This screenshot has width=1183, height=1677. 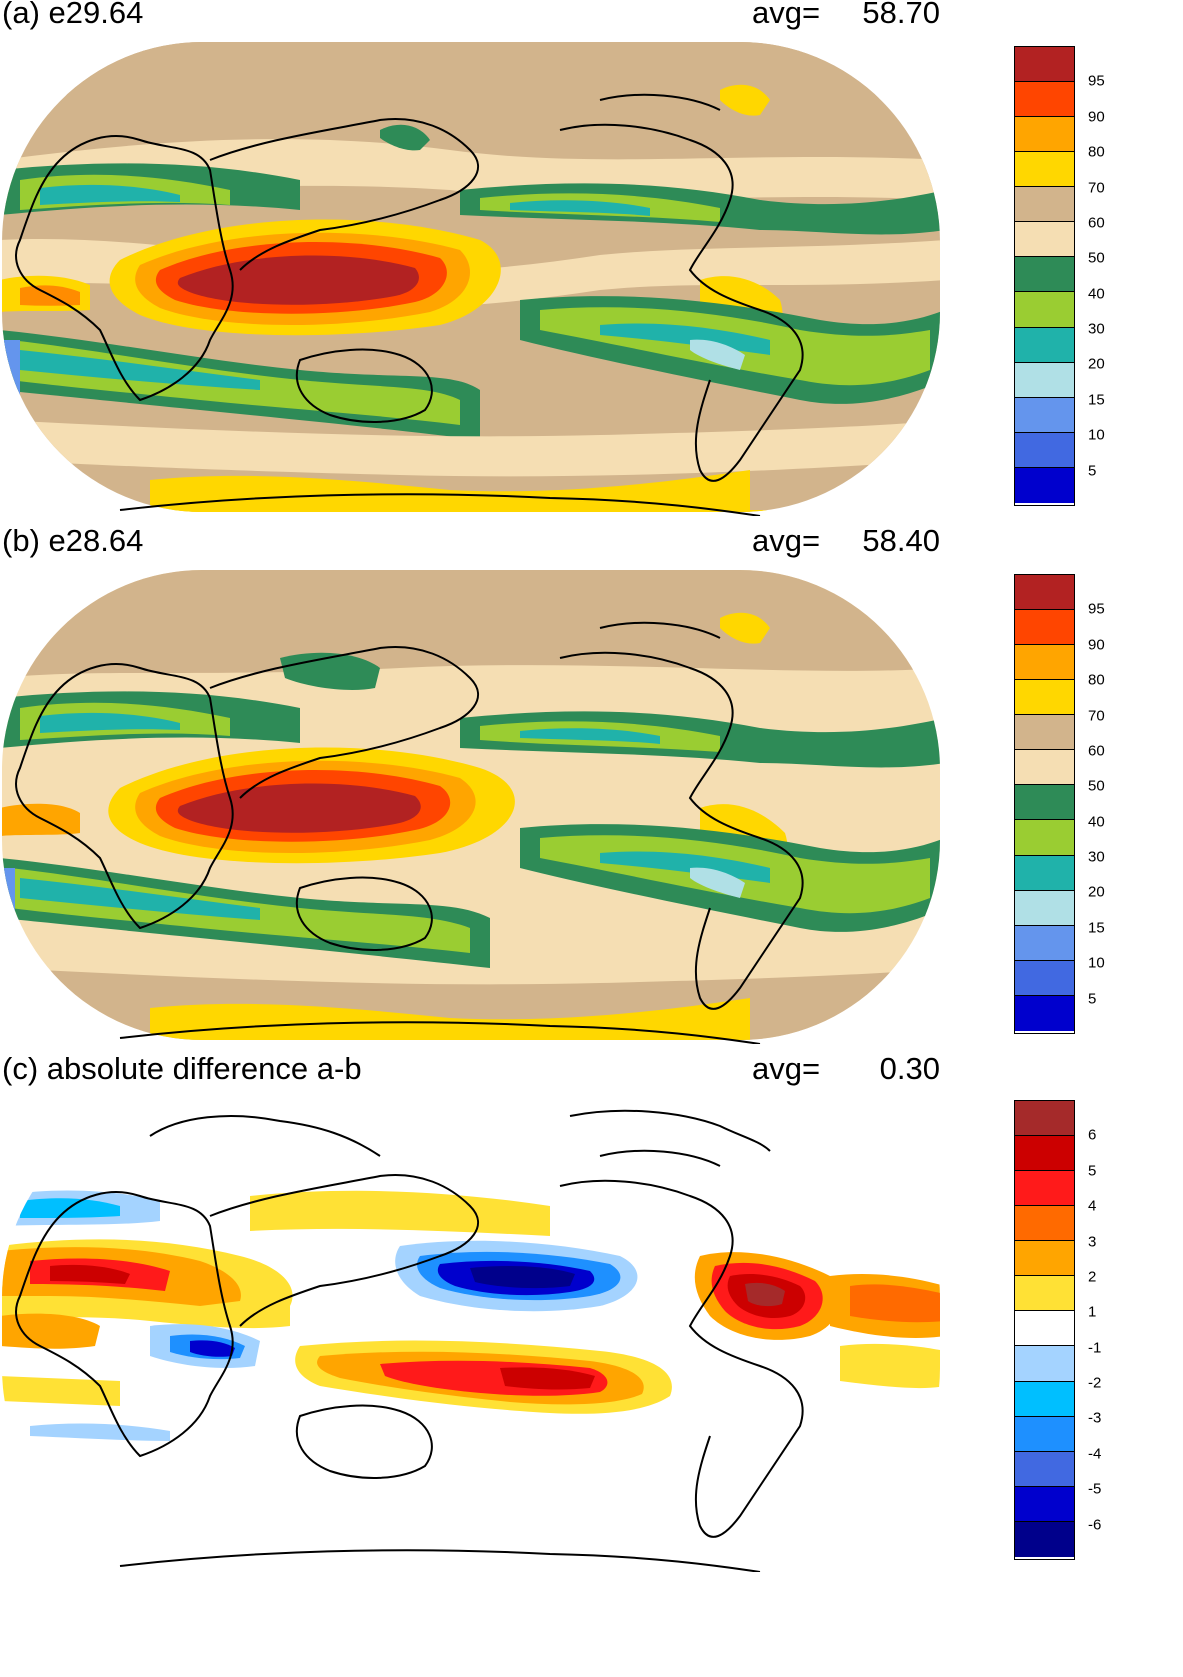 I want to click on panel-a-colorbar-cells, so click(x=1044, y=275).